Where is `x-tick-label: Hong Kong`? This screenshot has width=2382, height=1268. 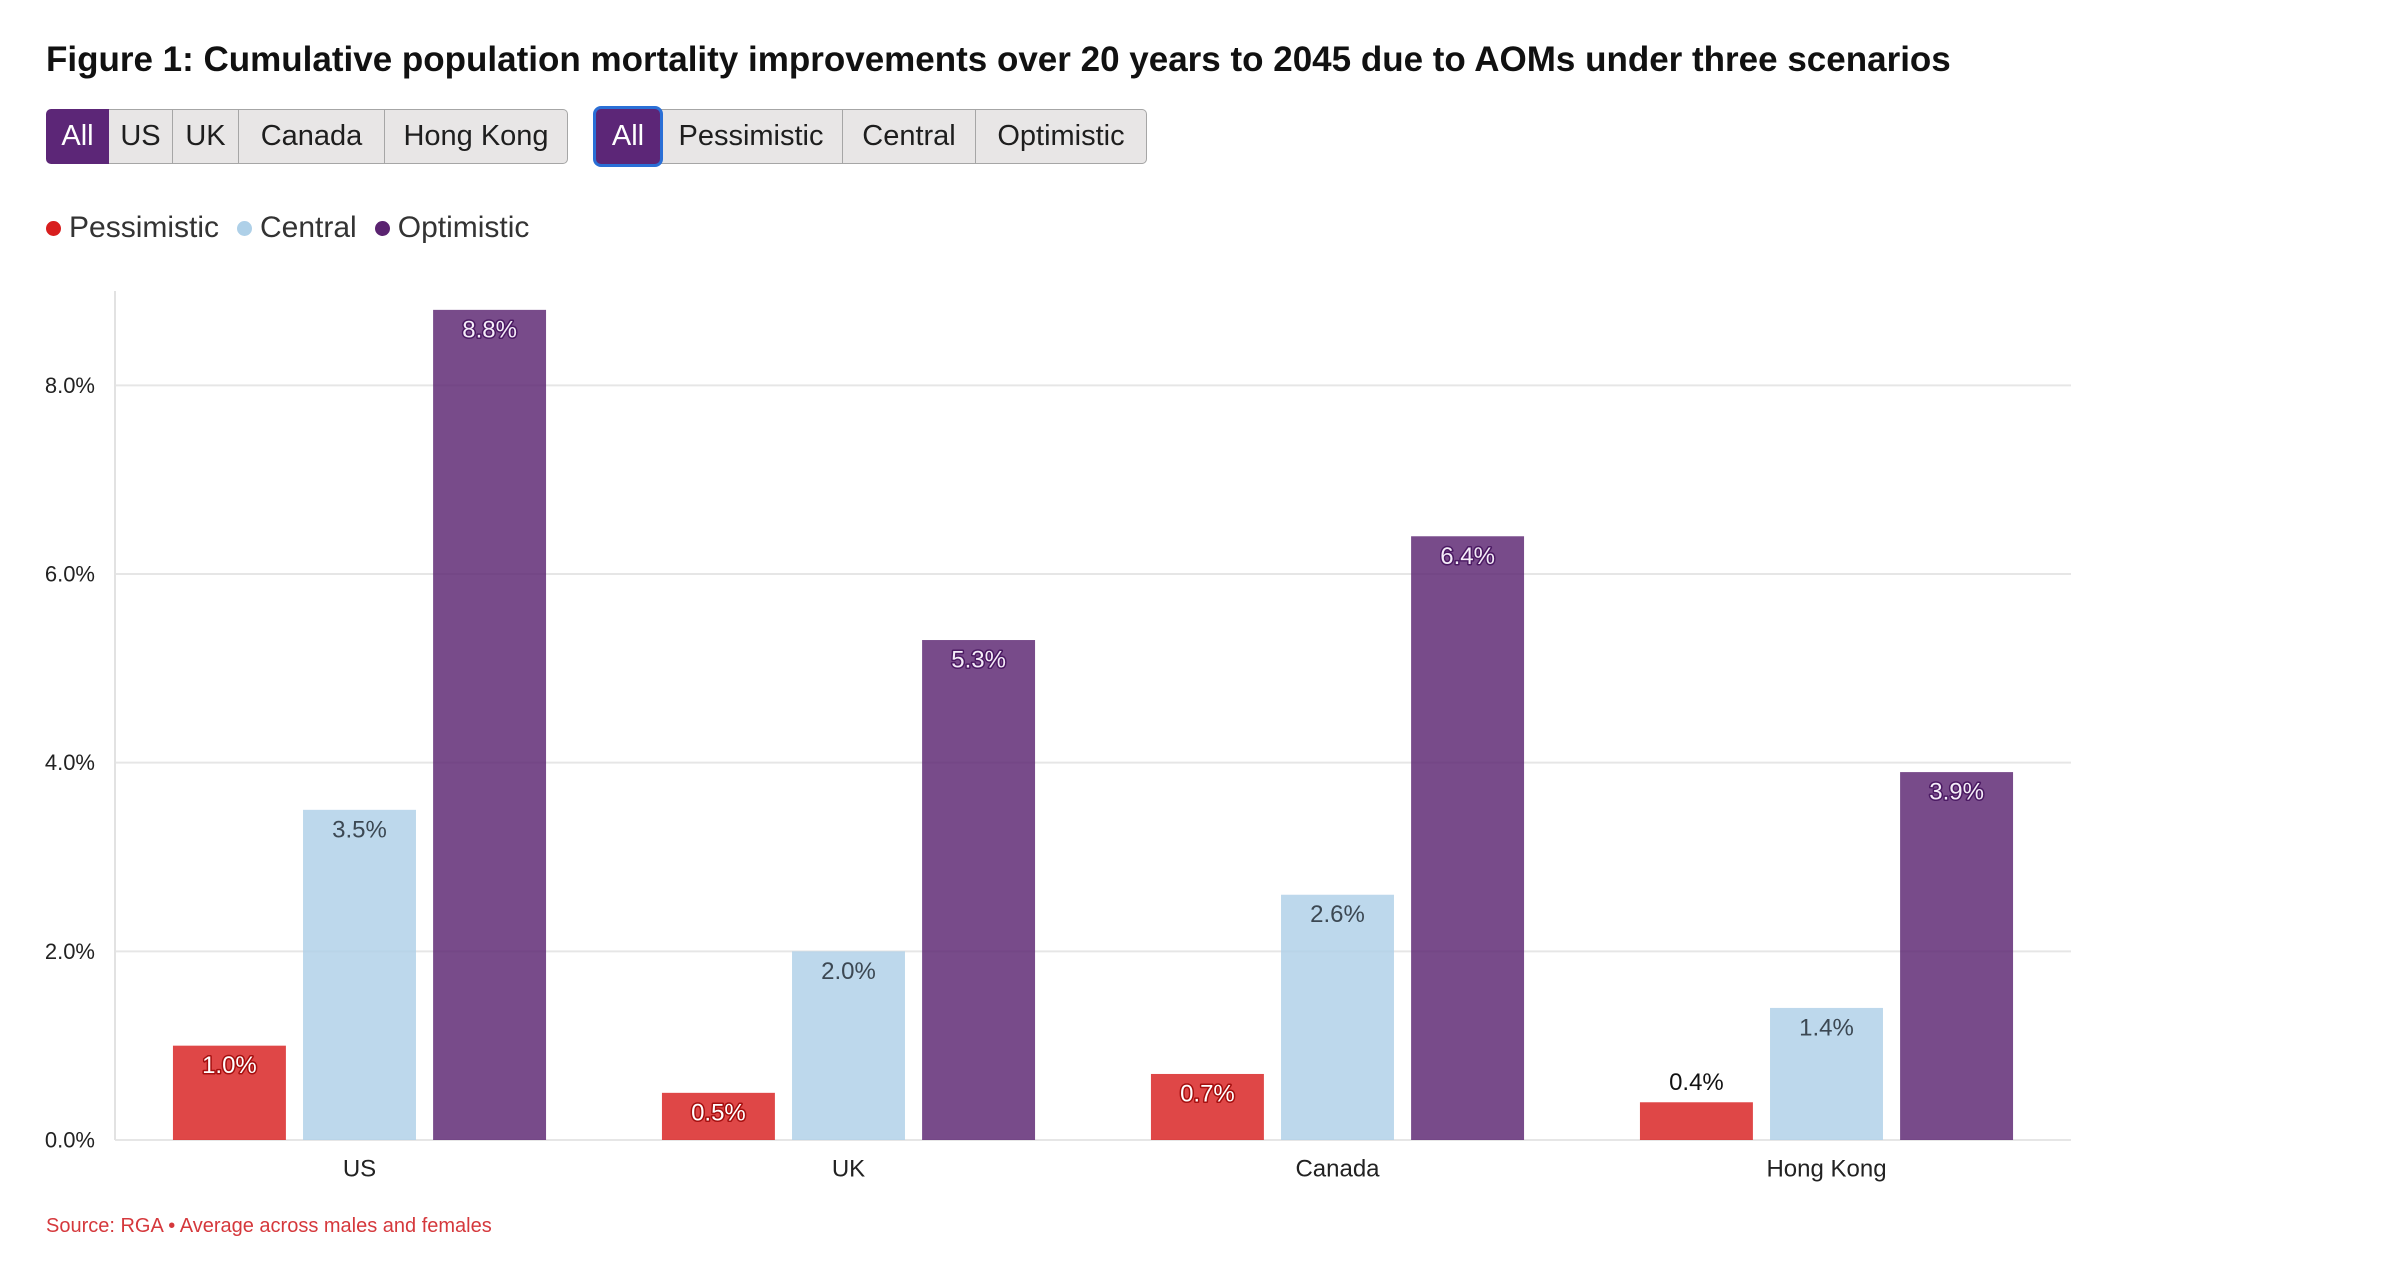 x-tick-label: Hong Kong is located at coordinates (1826, 1169).